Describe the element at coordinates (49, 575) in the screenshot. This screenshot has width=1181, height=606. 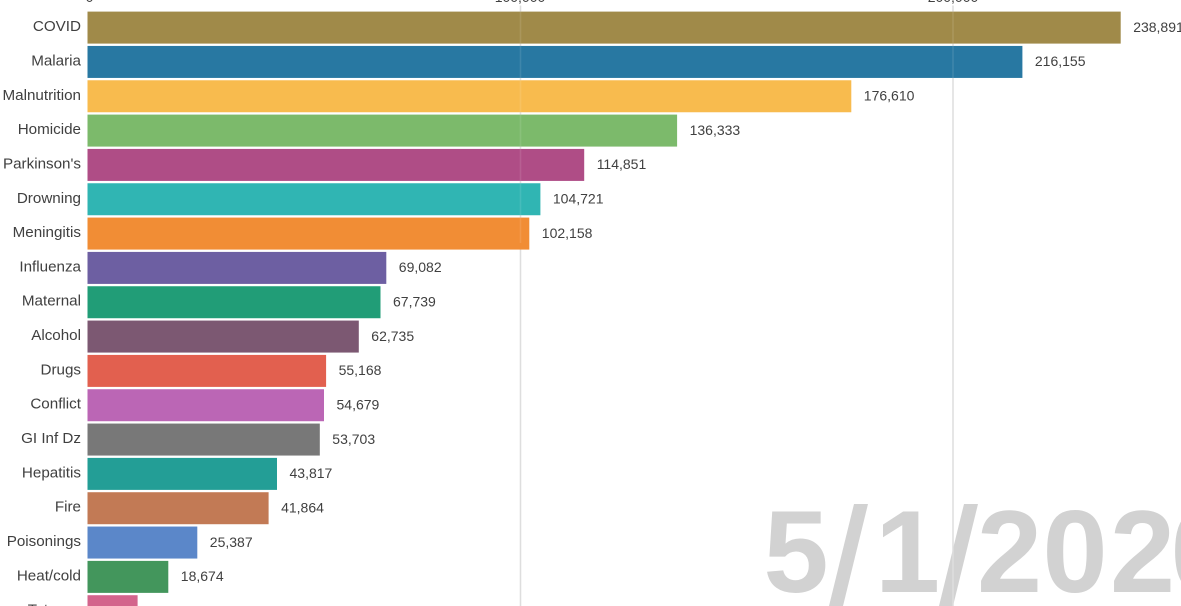
I see `svg-text: Heat/cold` at that location.